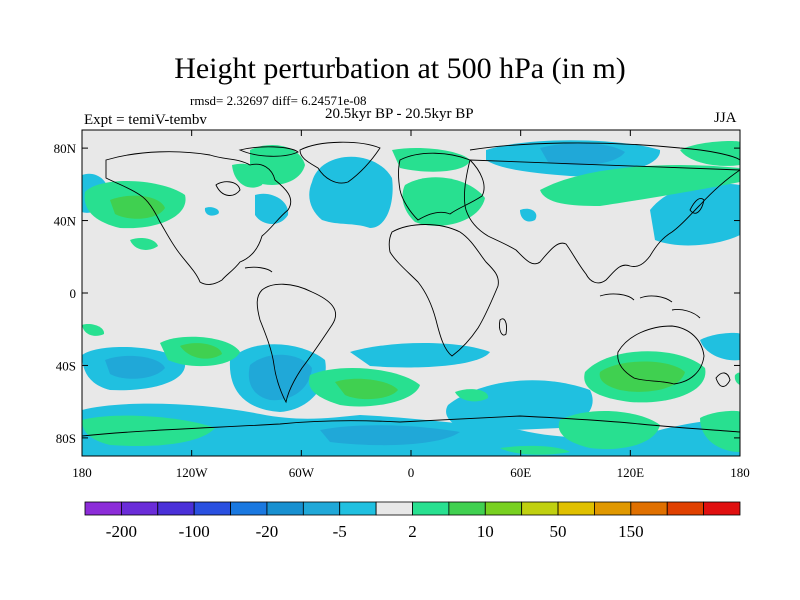 The height and width of the screenshot is (600, 800). What do you see at coordinates (302, 472) in the screenshot?
I see `lon-tick-label: 60W` at bounding box center [302, 472].